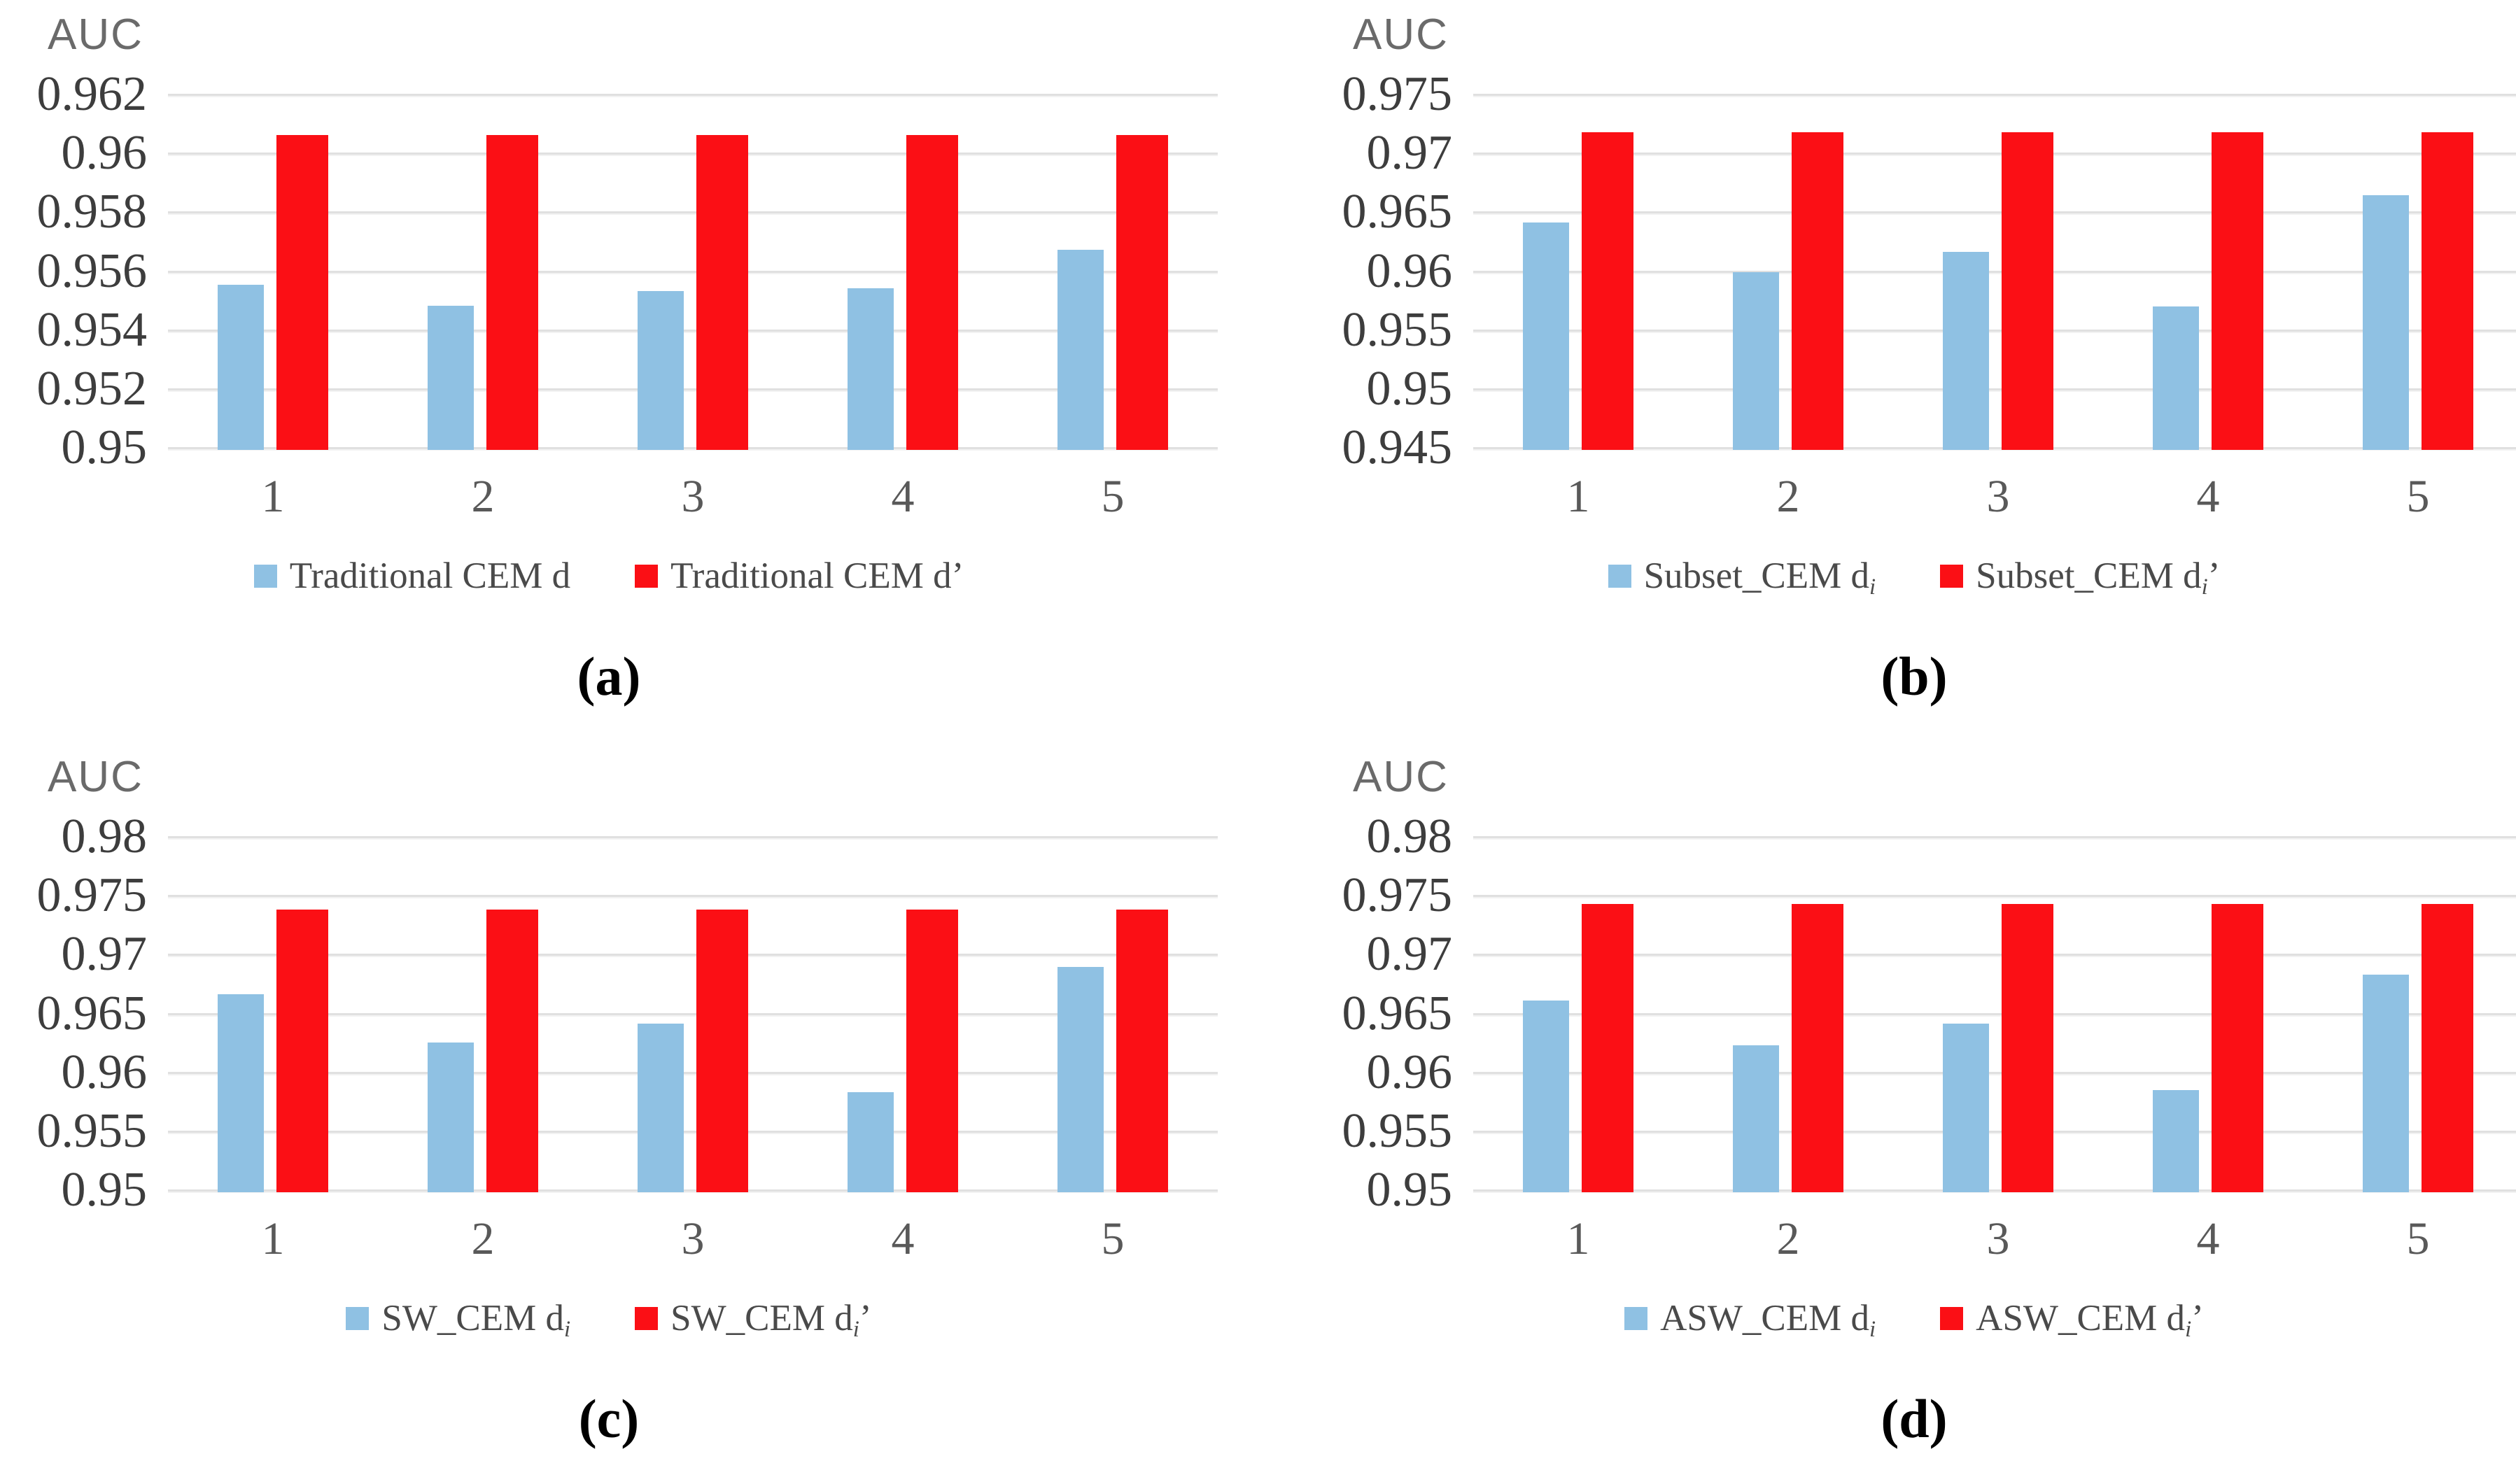  Describe the element at coordinates (2072, 1320) in the screenshot. I see `legend-item-d-series2: ASW_CEM di’` at that location.